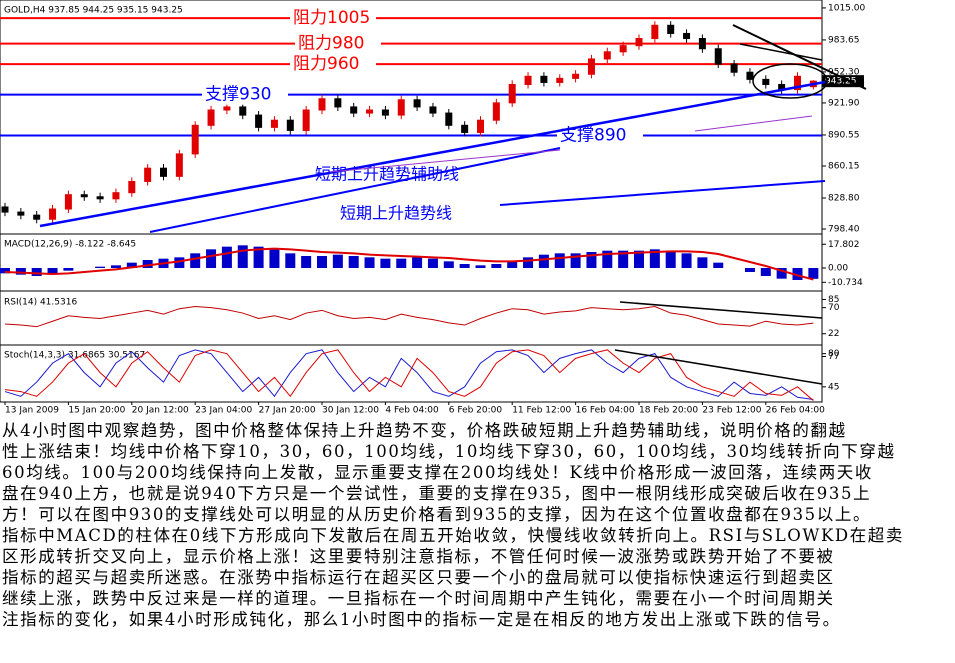 The height and width of the screenshot is (663, 955). Describe the element at coordinates (70, 245) in the screenshot. I see `panel-title: MACD(12,26,9) -8.122 -8.645` at that location.